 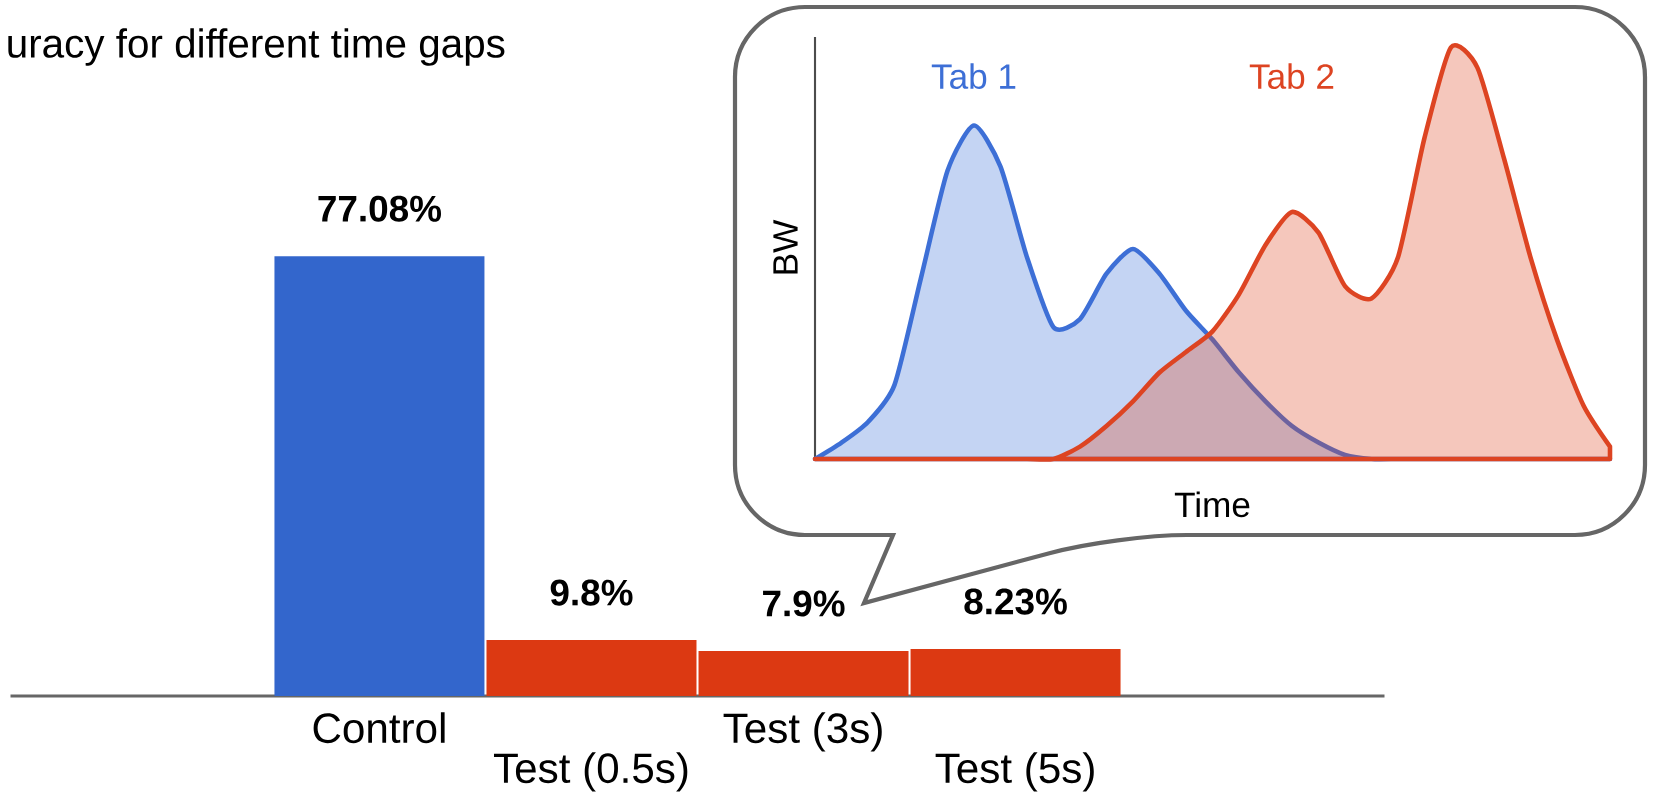 I want to click on x-tick-label: Test (3s), so click(x=802, y=732).